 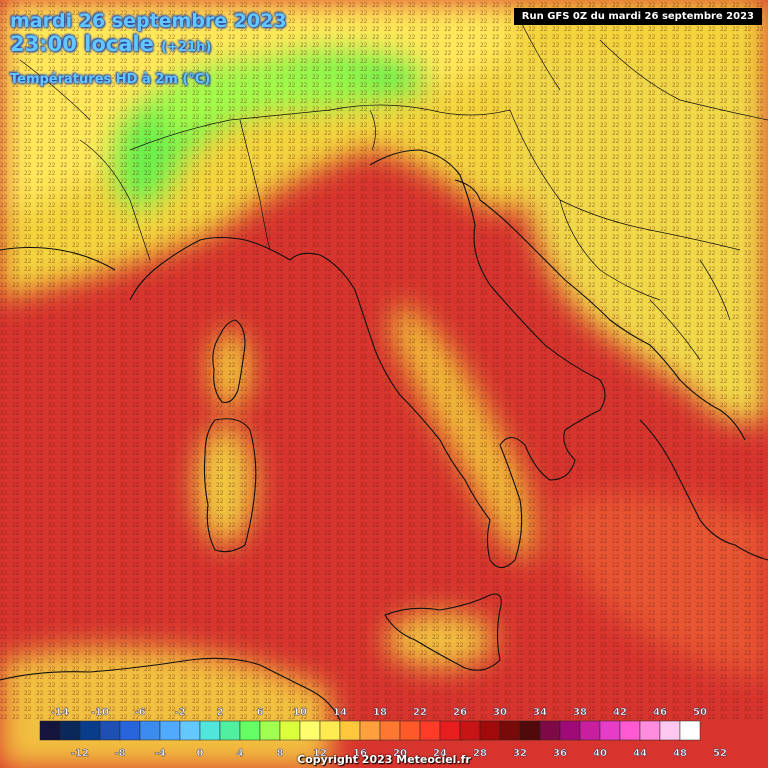 I want to click on map-variable: Températures HD à 2m (°C), so click(x=110, y=79).